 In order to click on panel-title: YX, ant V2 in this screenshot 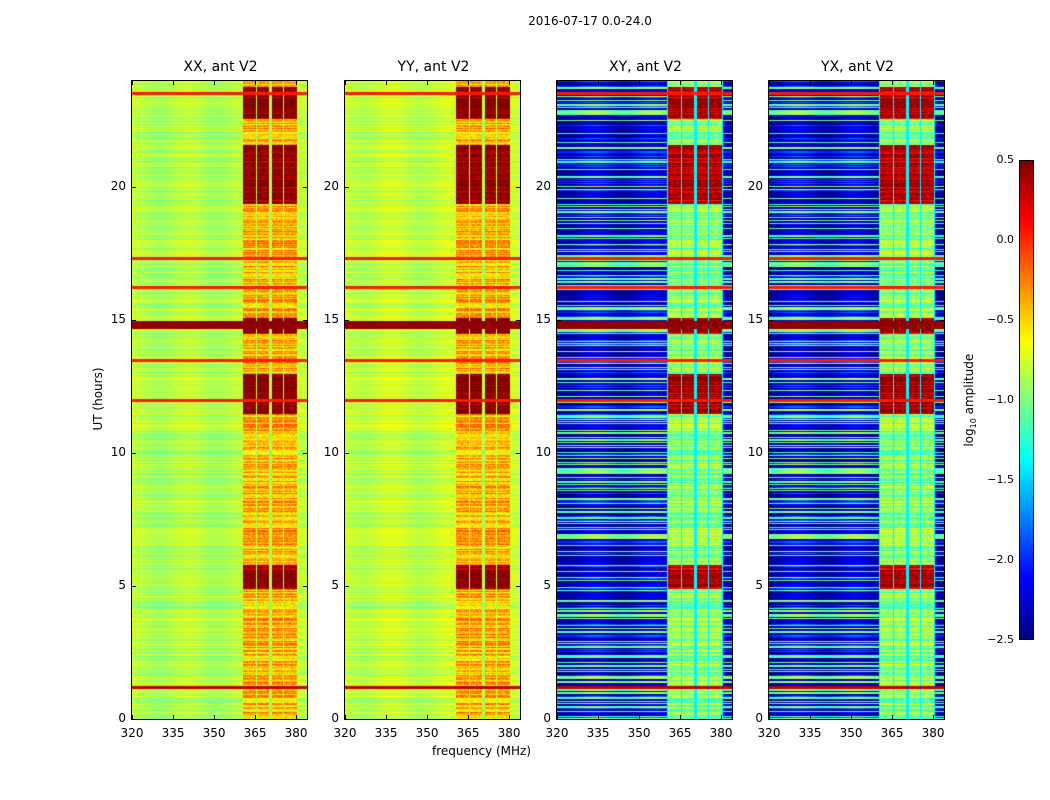, I will do `click(857, 67)`.